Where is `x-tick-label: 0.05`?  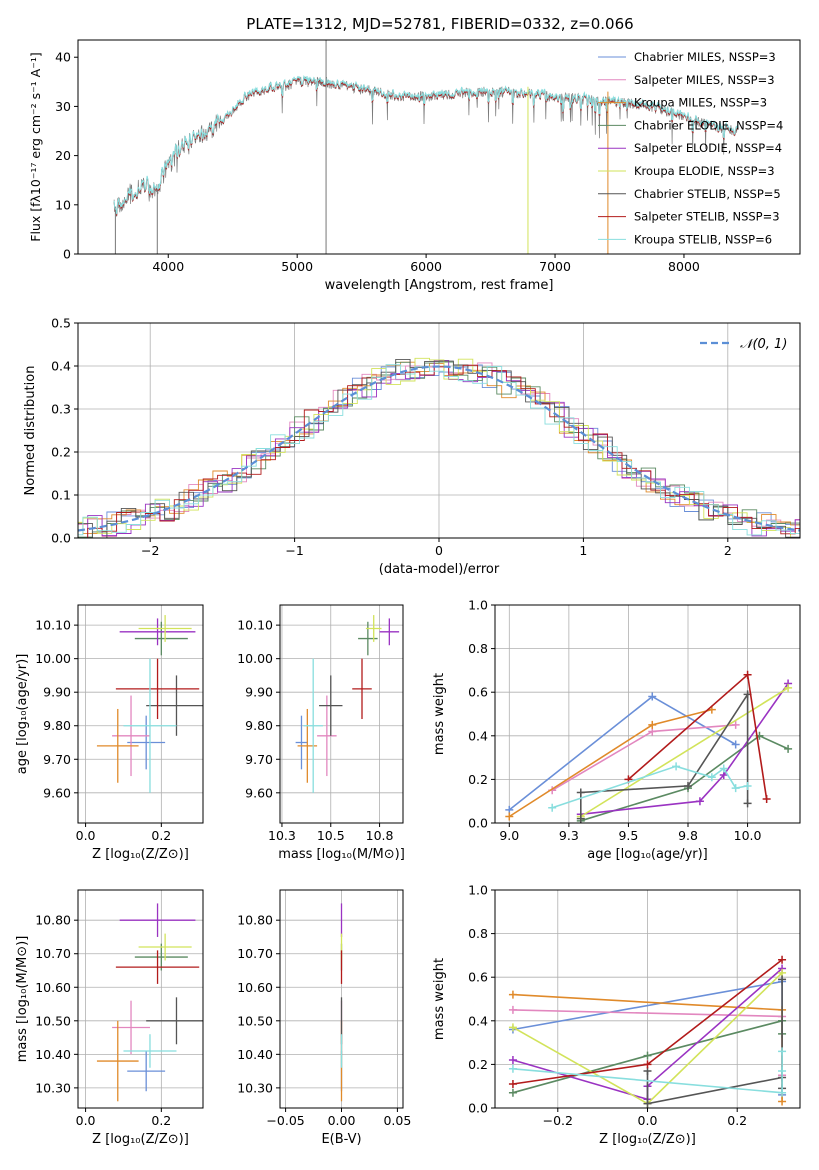 x-tick-label: 0.05 is located at coordinates (397, 1120).